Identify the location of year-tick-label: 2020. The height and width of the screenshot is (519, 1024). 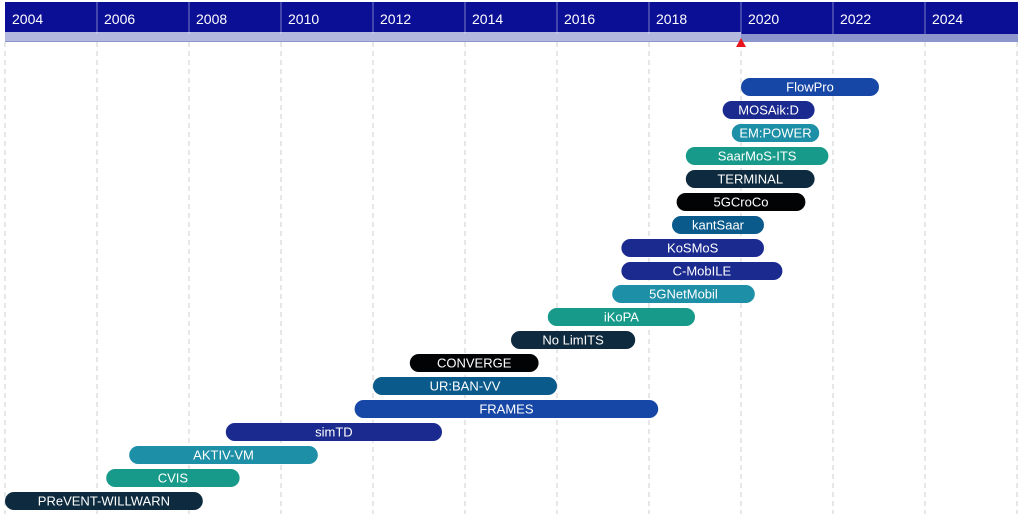
(763, 19).